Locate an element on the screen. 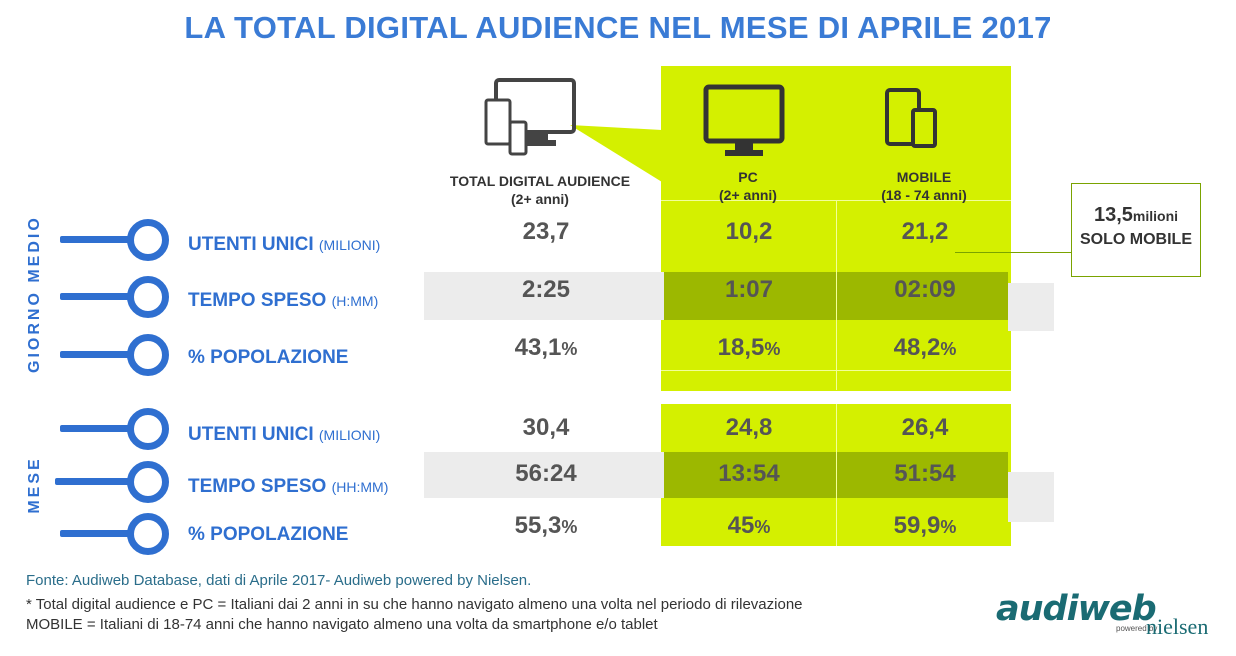 The width and height of the screenshot is (1236, 656). row-band-time-day is located at coordinates (544, 296).